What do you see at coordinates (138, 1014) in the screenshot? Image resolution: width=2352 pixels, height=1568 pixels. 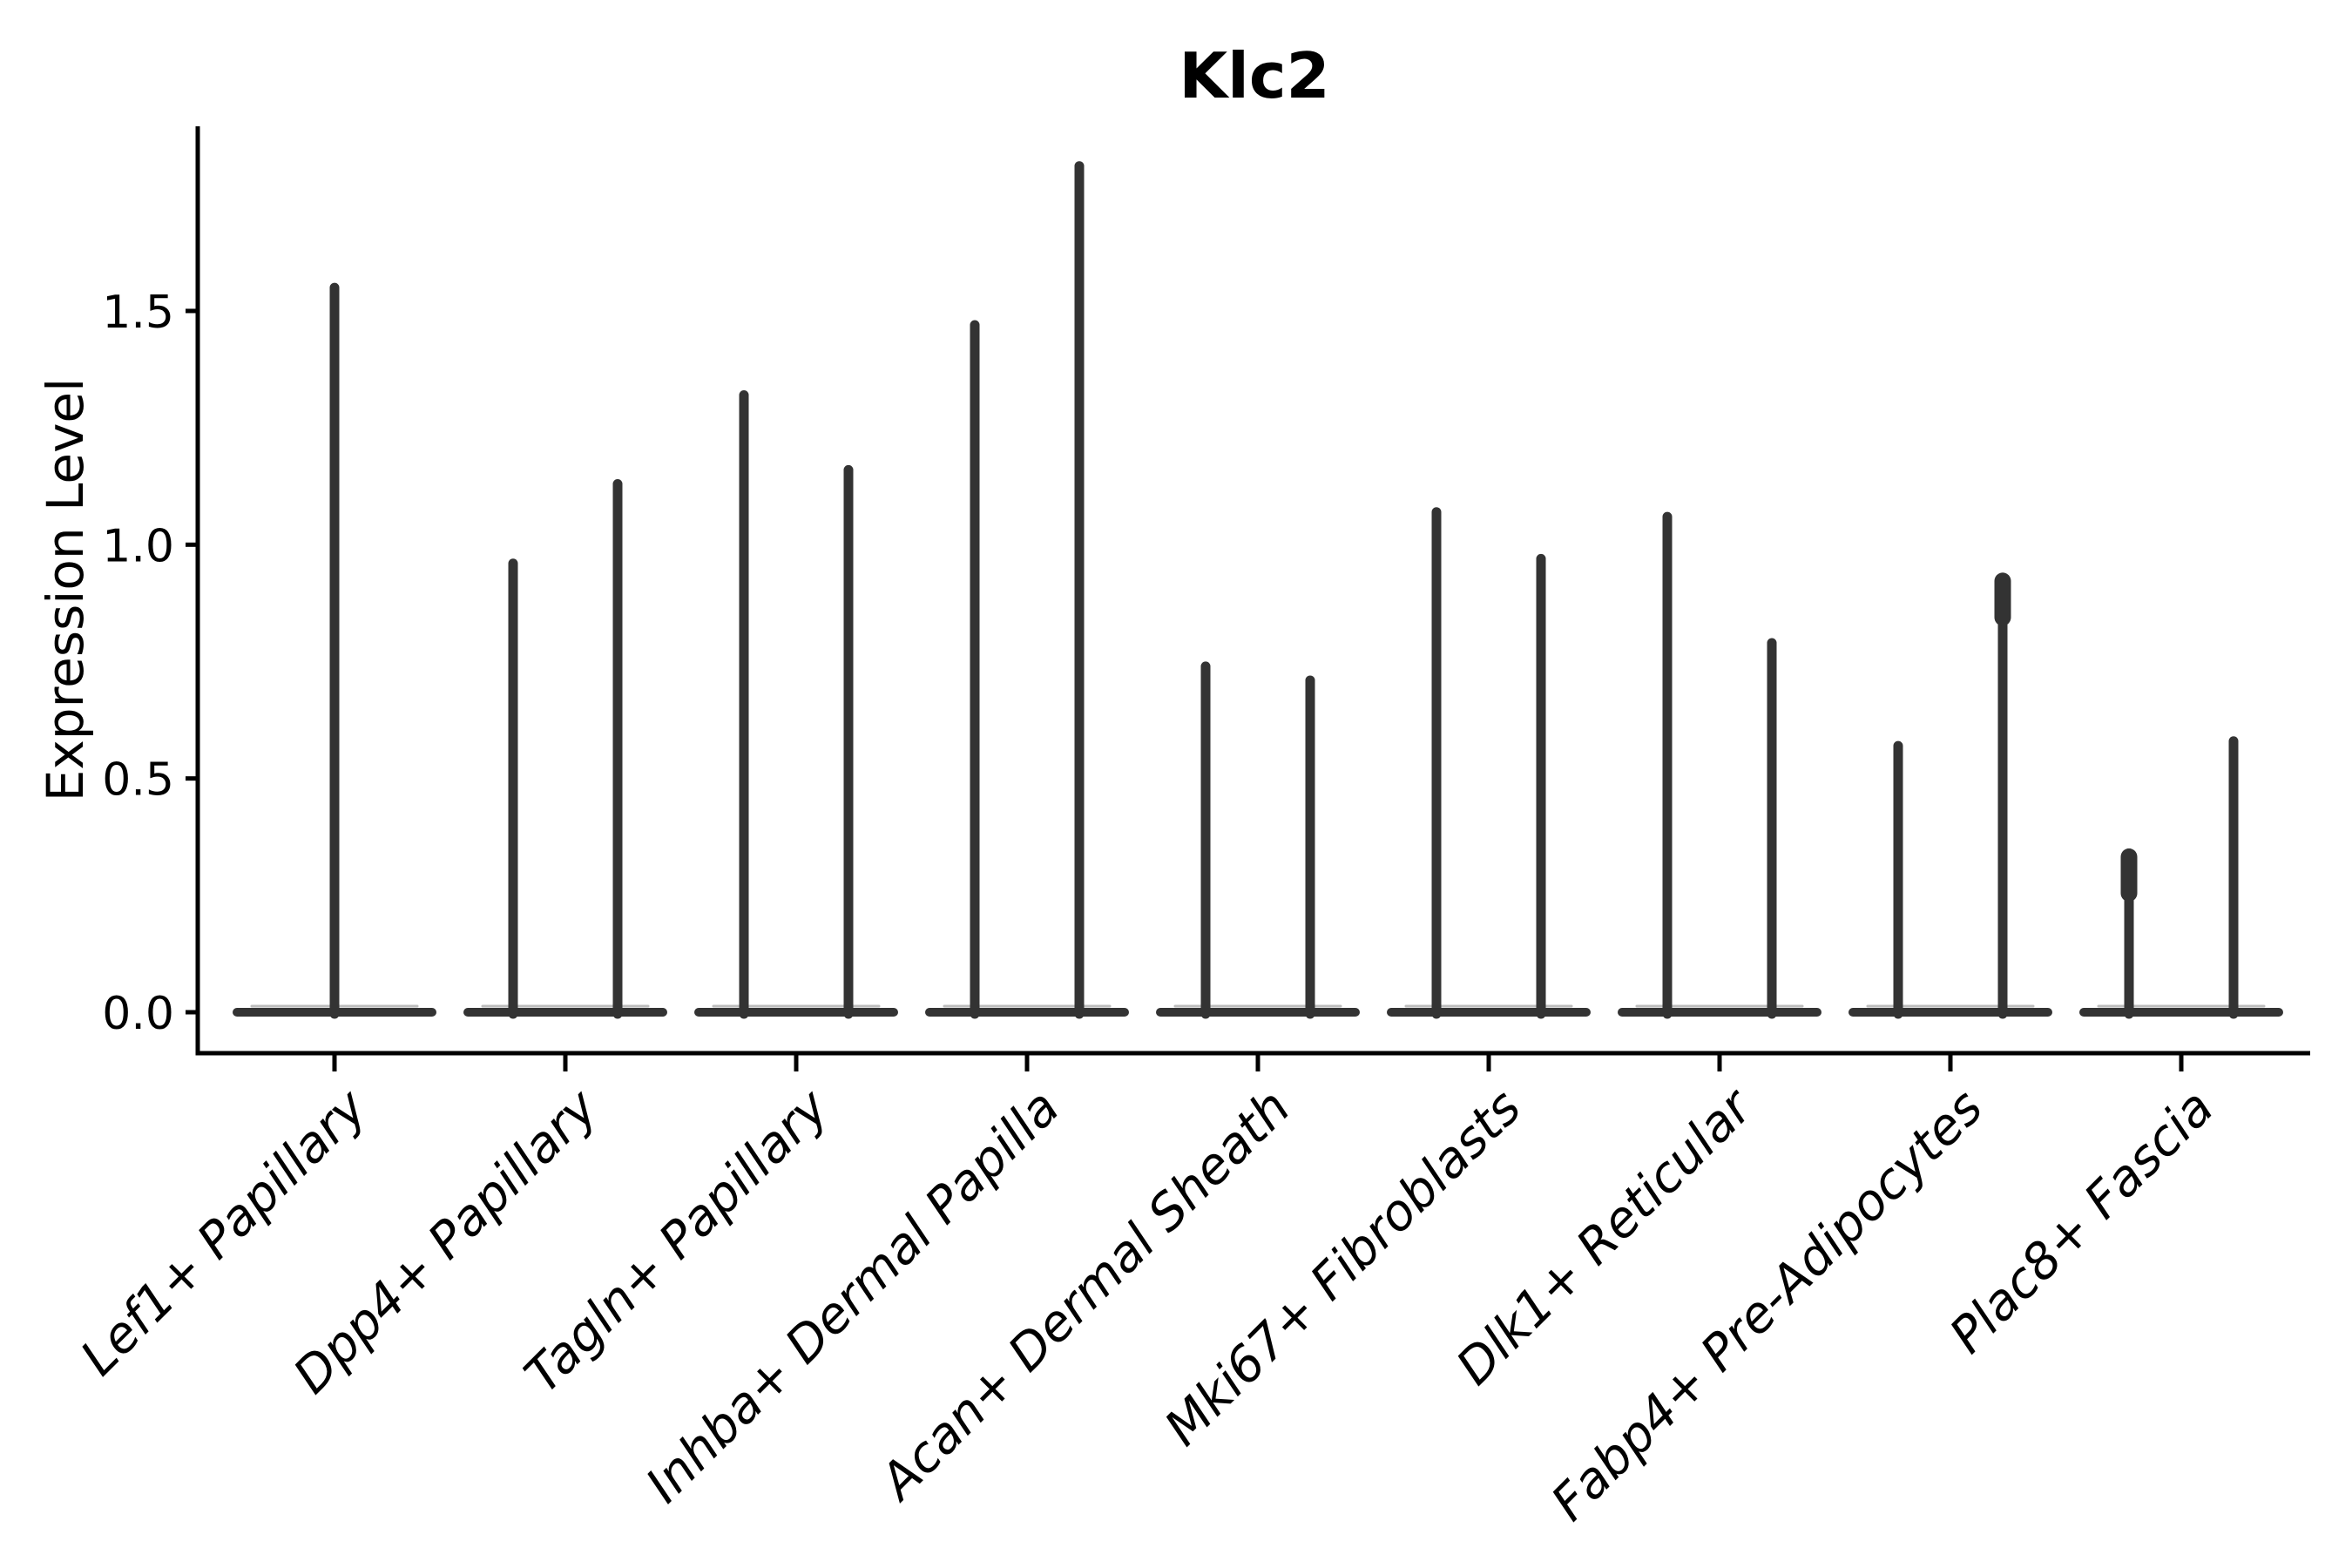 I see `y-tick-label: 0.0` at bounding box center [138, 1014].